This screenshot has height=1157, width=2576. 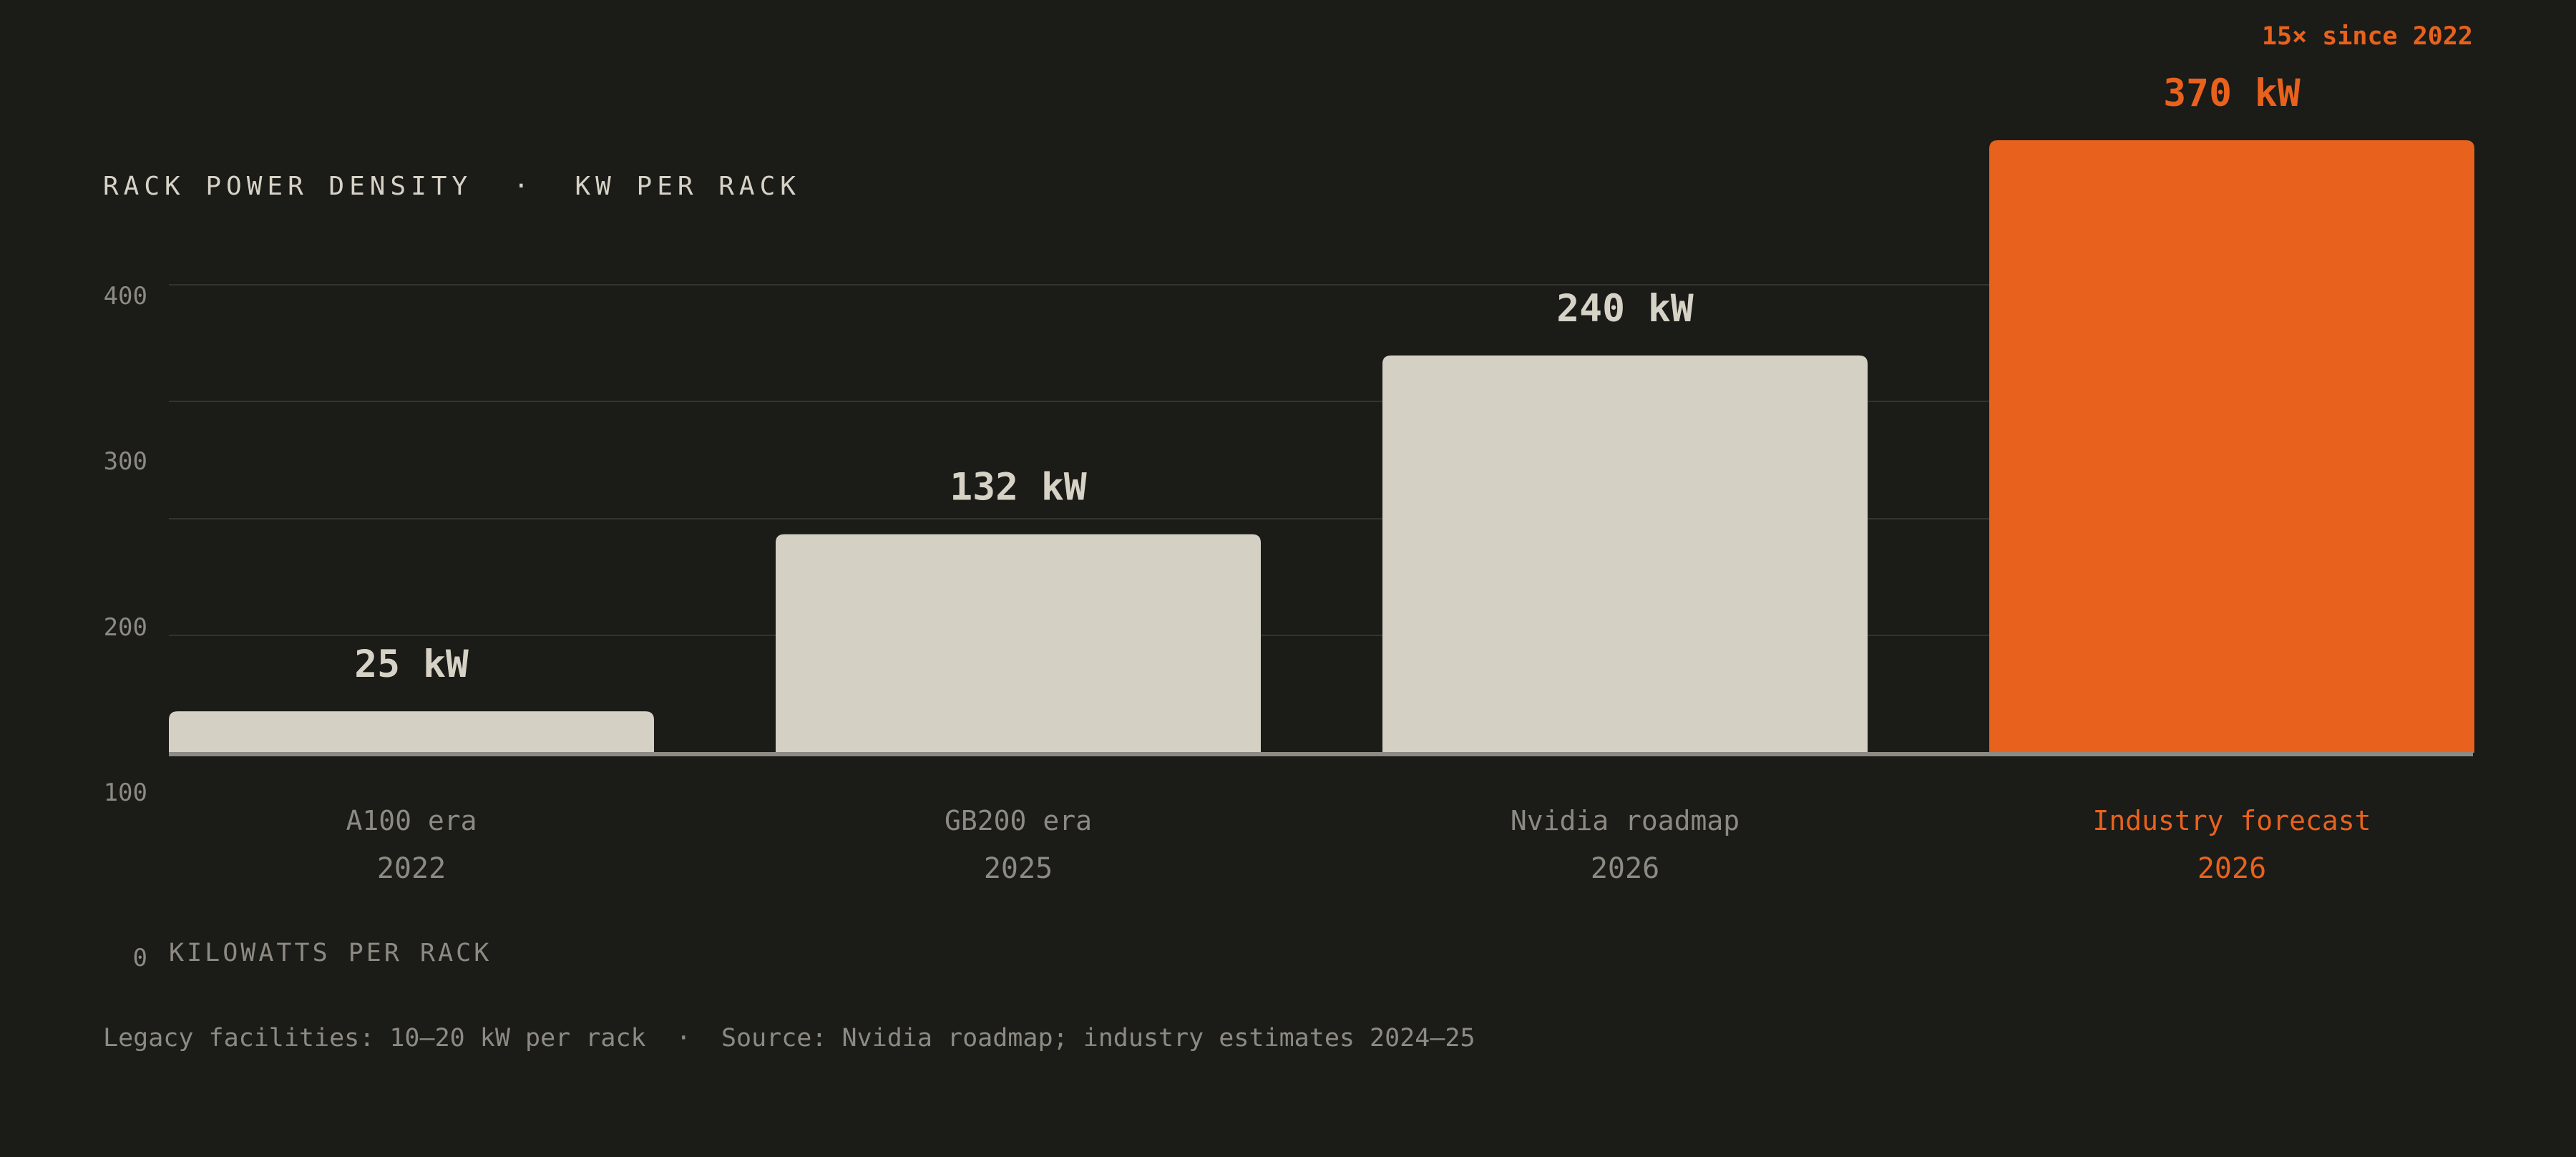 What do you see at coordinates (1625, 820) in the screenshot?
I see `category-label: Nvidia roadmap` at bounding box center [1625, 820].